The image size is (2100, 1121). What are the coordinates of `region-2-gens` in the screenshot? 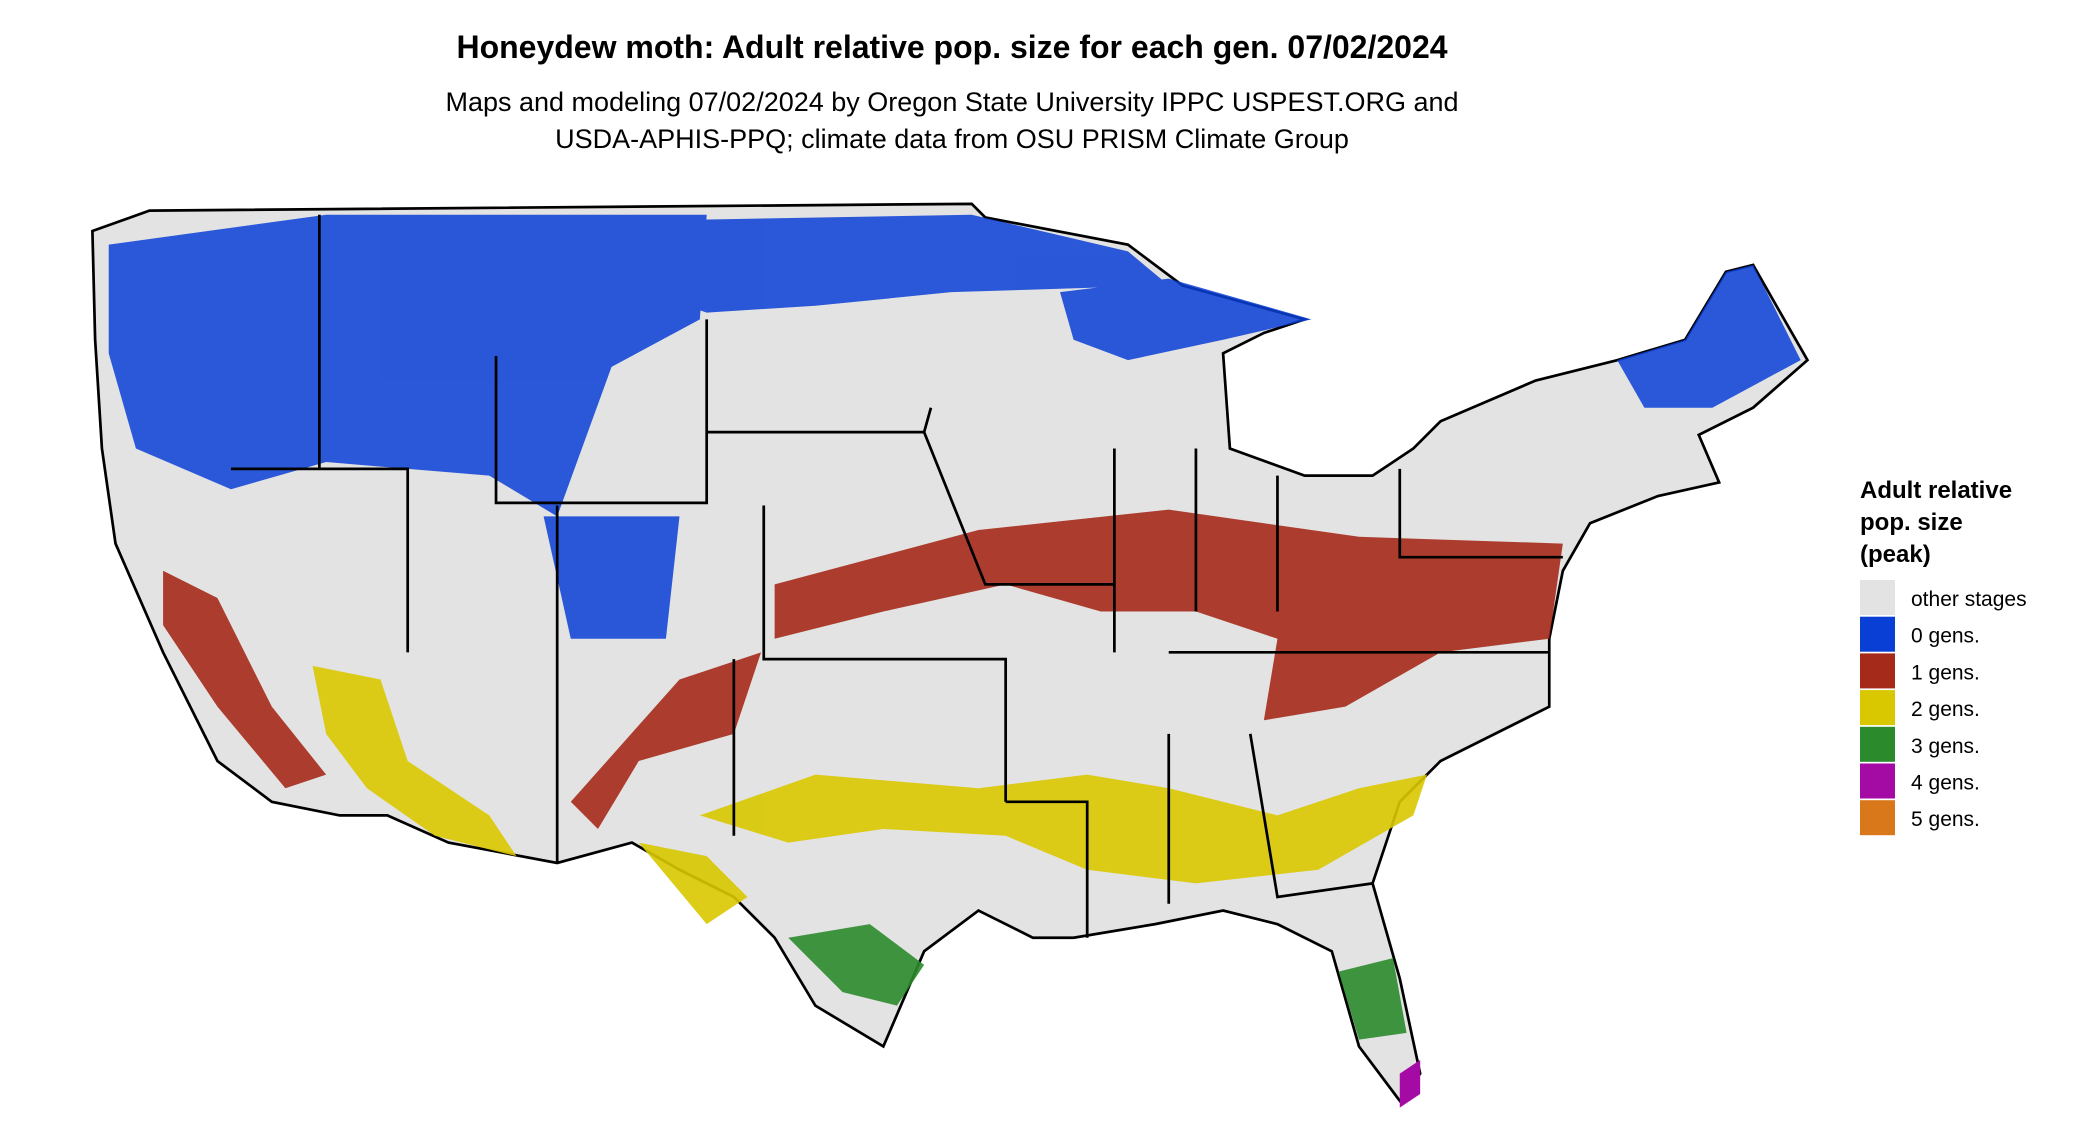 It's located at (869, 795).